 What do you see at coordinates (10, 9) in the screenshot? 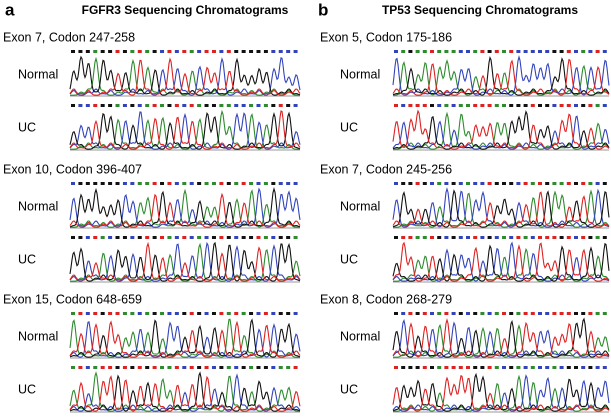
I see `panel-letter: a` at bounding box center [10, 9].